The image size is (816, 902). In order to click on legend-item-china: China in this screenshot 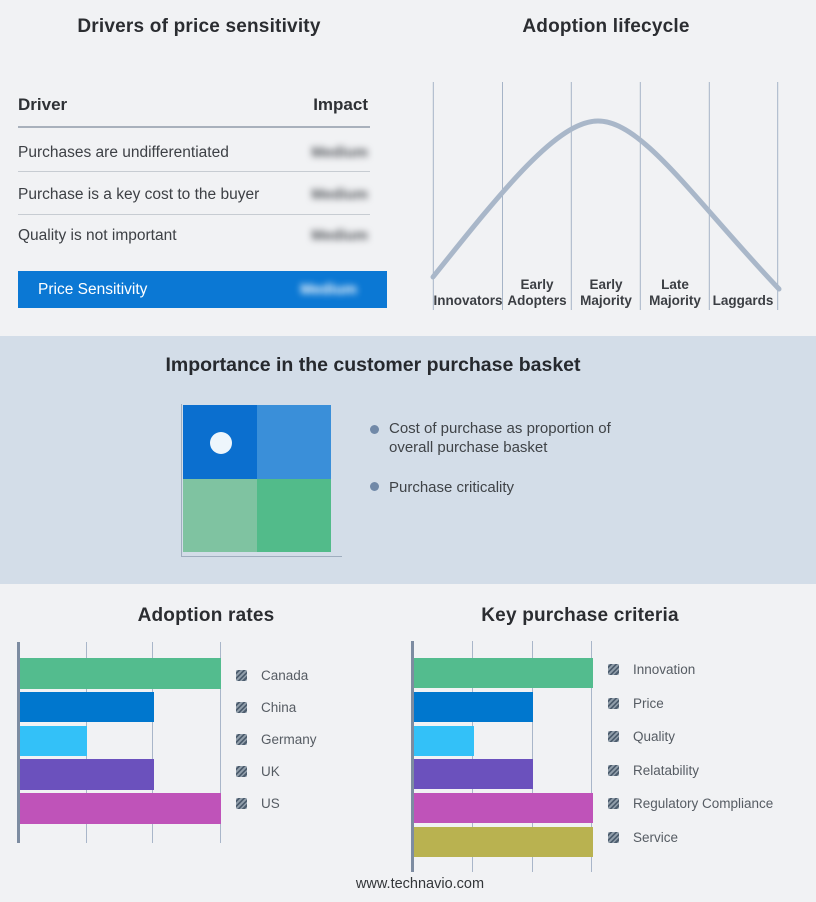, I will do `click(276, 707)`.